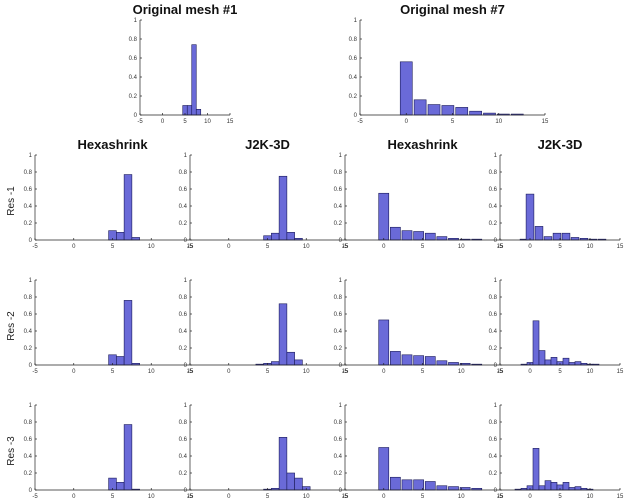 This screenshot has height=502, width=627. I want to click on chart-panel-r3j2kB: 00.20.40.60.81-5 0 5 10 15, so click(556, 451).